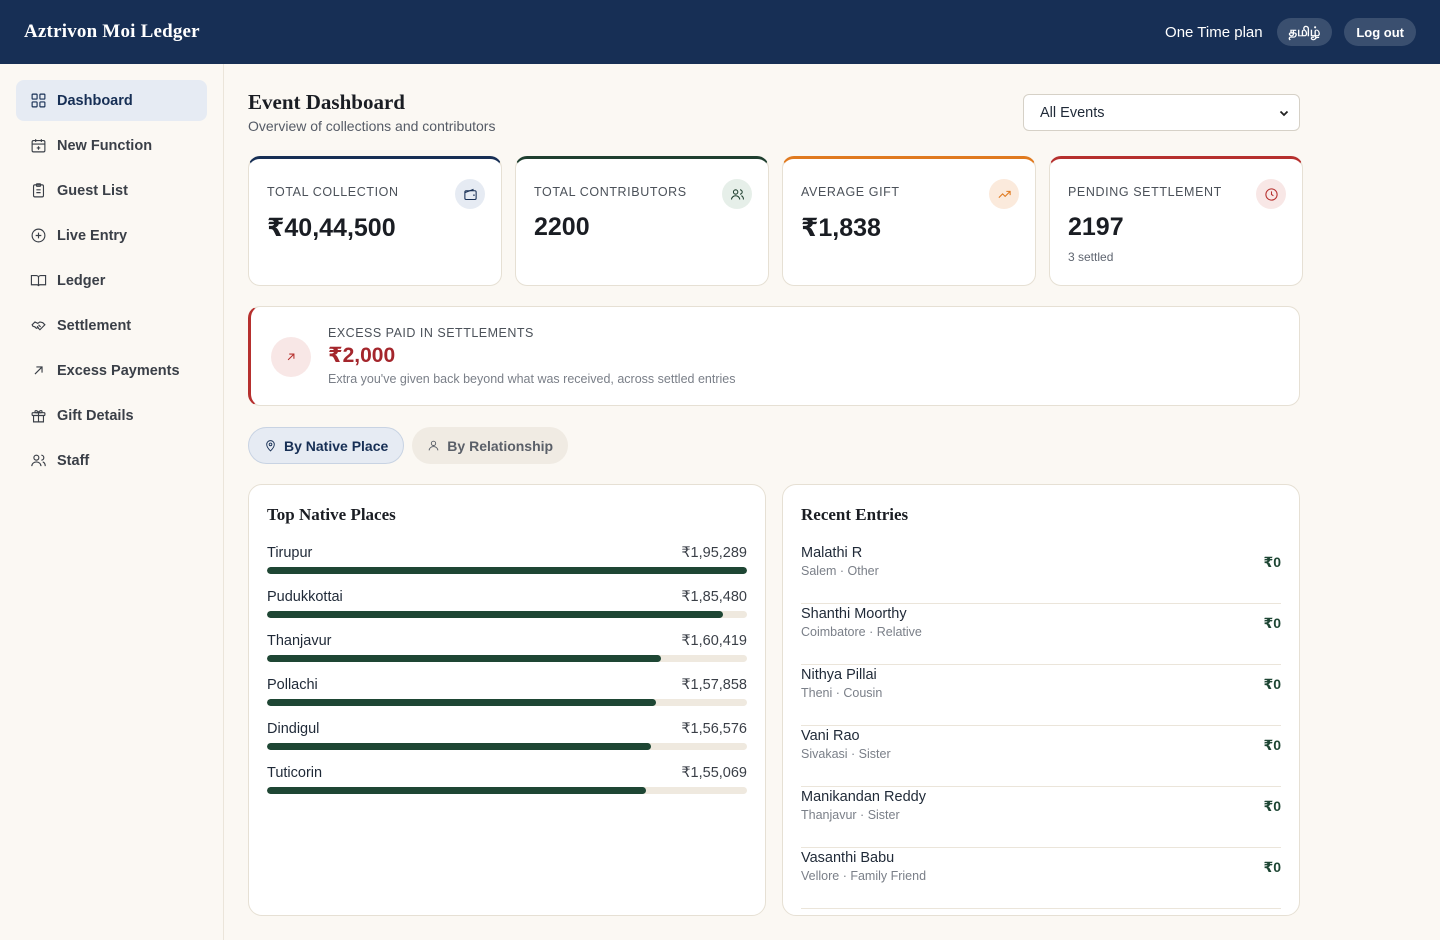 Image resolution: width=1440 pixels, height=940 pixels. I want to click on sidebar-item-label: Excess Payments, so click(118, 370).